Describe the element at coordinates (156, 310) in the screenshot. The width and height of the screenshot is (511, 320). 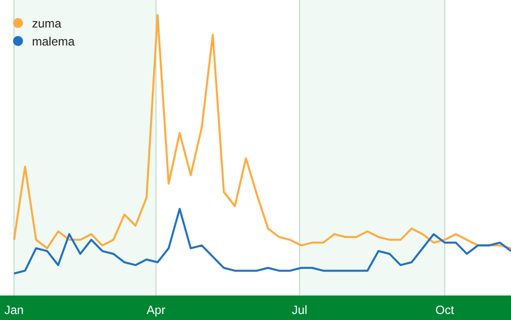
I see `x-tick-label: Apr` at that location.